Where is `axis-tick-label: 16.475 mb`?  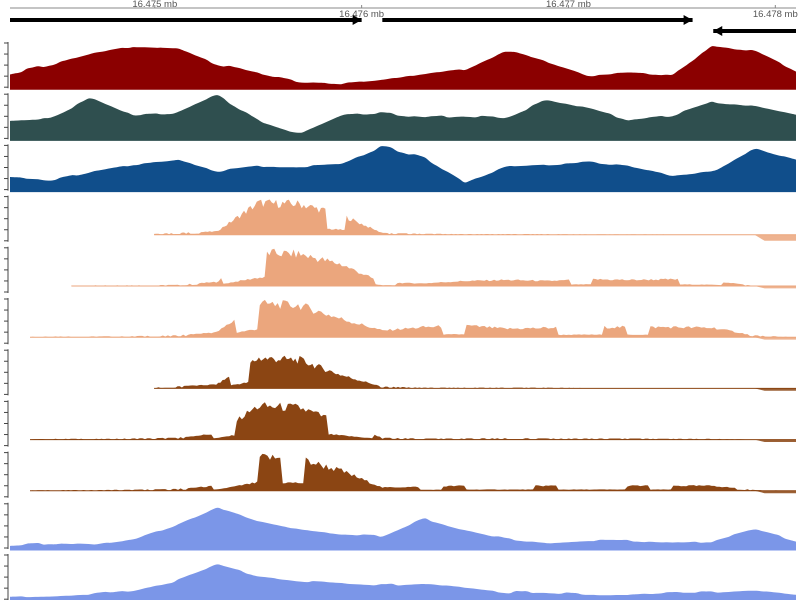 axis-tick-label: 16.475 mb is located at coordinates (154, 5).